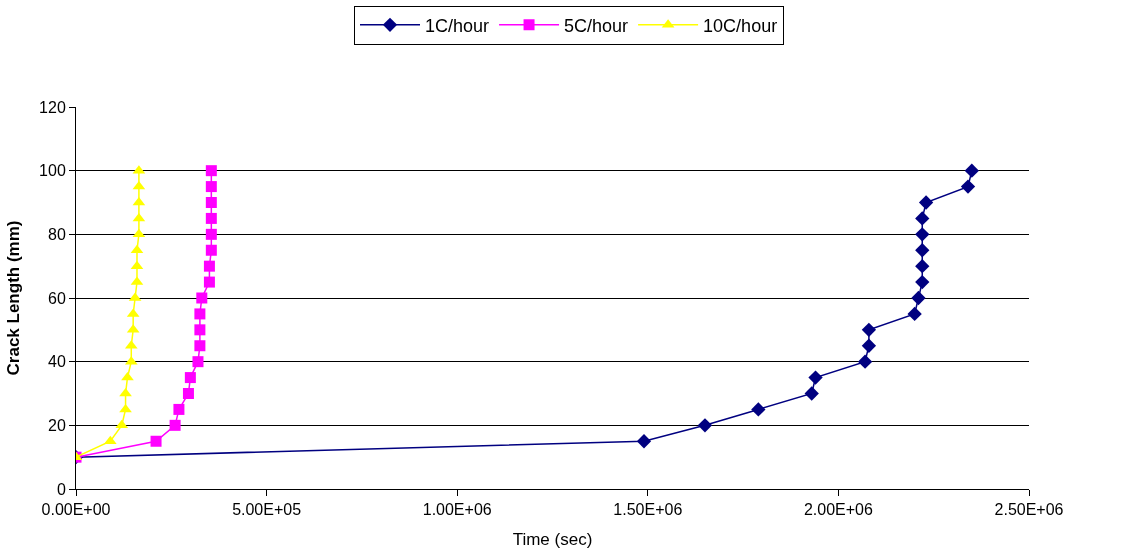  Describe the element at coordinates (1029, 510) in the screenshot. I see `x-tick-label: 2.50E+06` at that location.